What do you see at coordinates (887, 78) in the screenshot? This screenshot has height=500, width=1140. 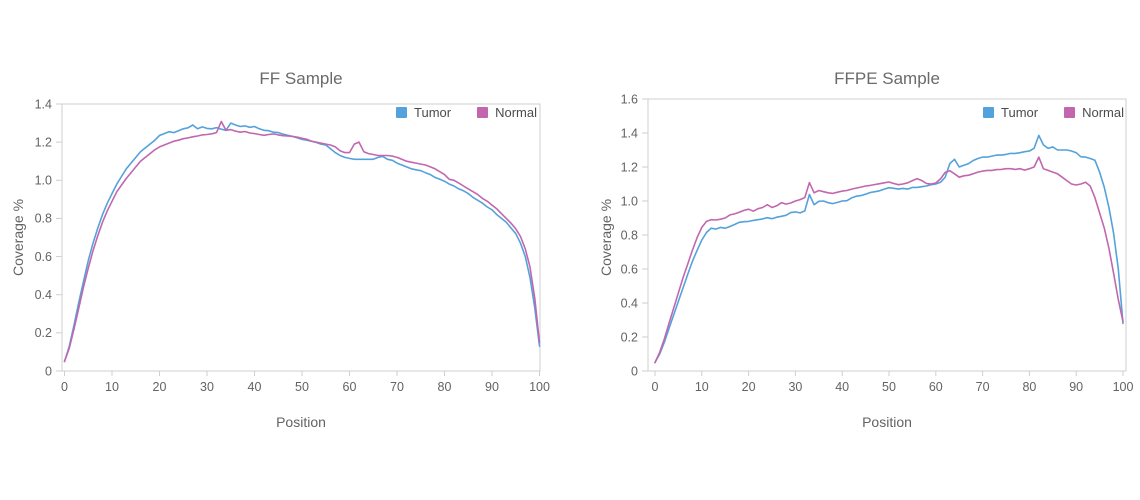 I see `chart-title: FFPE Sample` at bounding box center [887, 78].